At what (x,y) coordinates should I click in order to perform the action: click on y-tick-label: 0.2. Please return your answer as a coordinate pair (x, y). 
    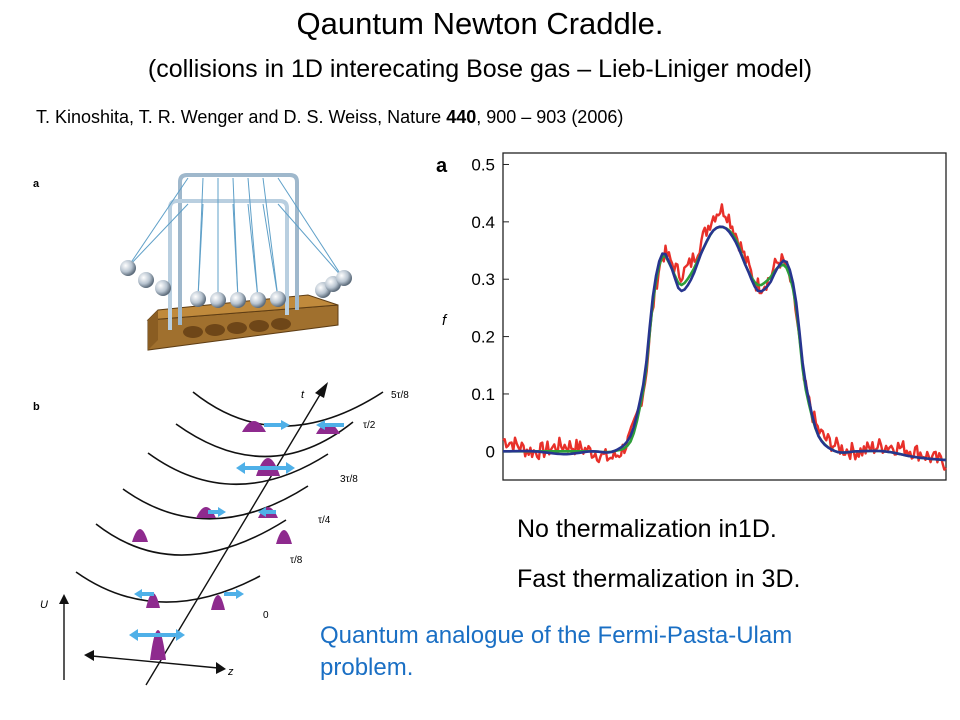
    Looking at the image, I should click on (483, 337).